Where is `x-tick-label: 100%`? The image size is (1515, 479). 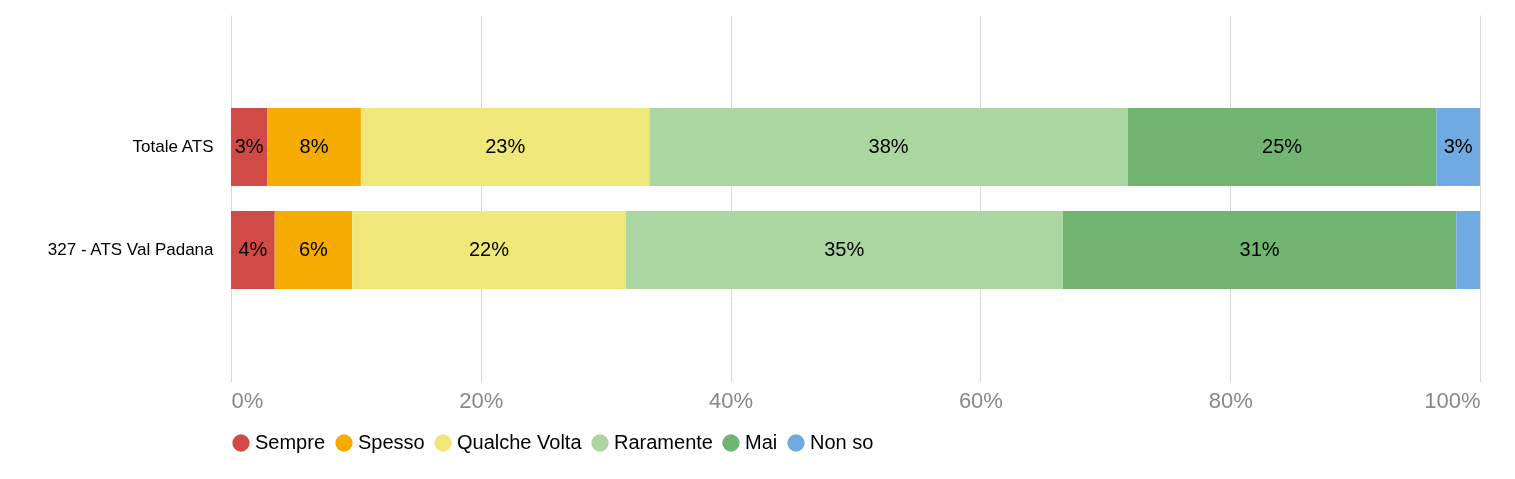
x-tick-label: 100% is located at coordinates (1452, 400).